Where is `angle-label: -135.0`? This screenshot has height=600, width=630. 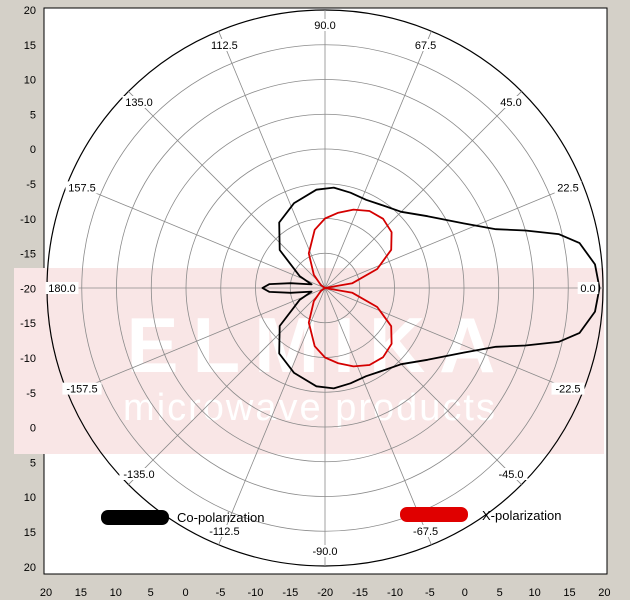 angle-label: -135.0 is located at coordinates (138, 475).